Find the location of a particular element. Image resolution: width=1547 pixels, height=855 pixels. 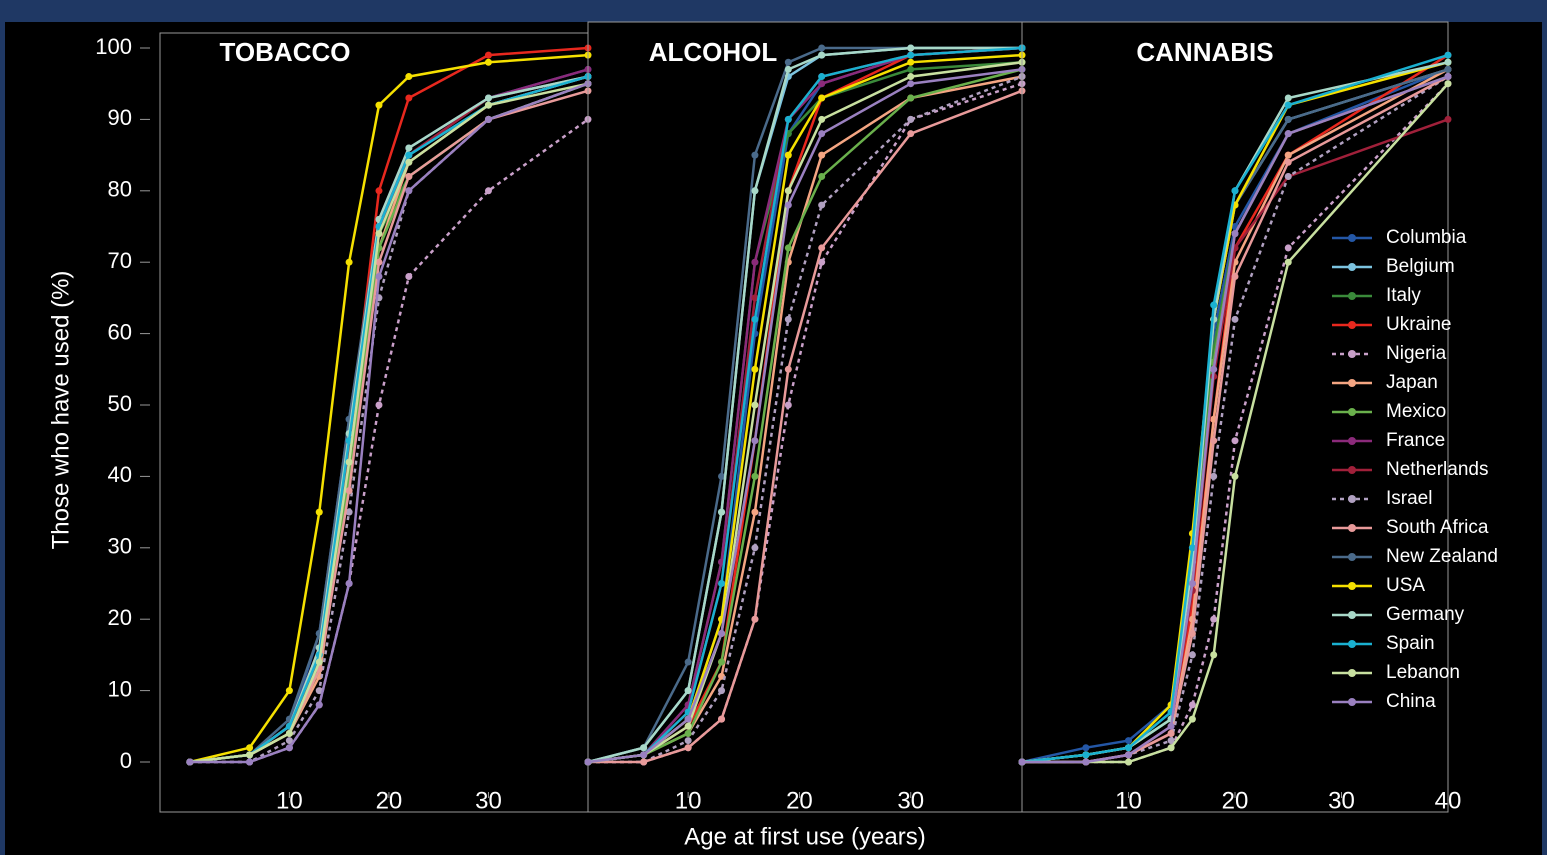

legend-label: Israel is located at coordinates (1409, 498).